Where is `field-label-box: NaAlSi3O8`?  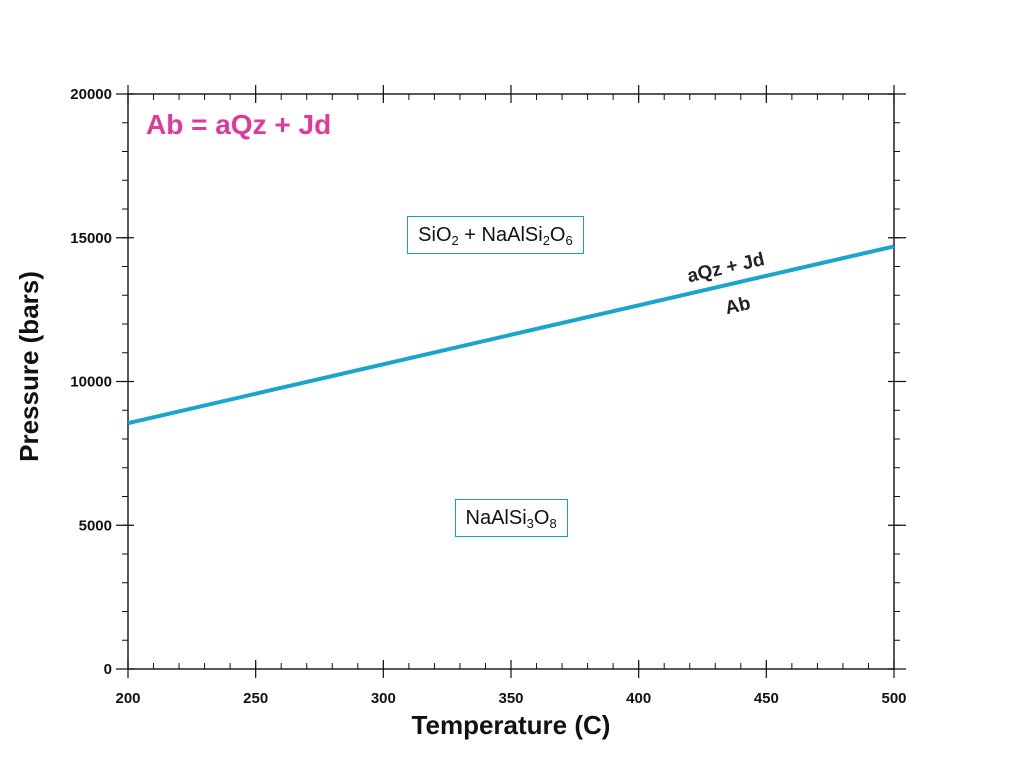 field-label-box: NaAlSi3O8 is located at coordinates (511, 518).